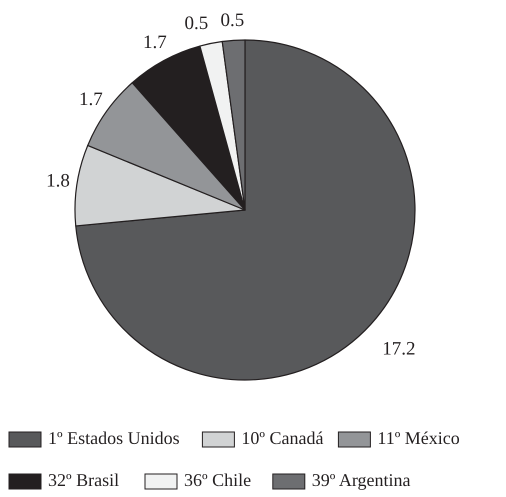  Describe the element at coordinates (58, 181) in the screenshot. I see `data-label: 1.8` at that location.